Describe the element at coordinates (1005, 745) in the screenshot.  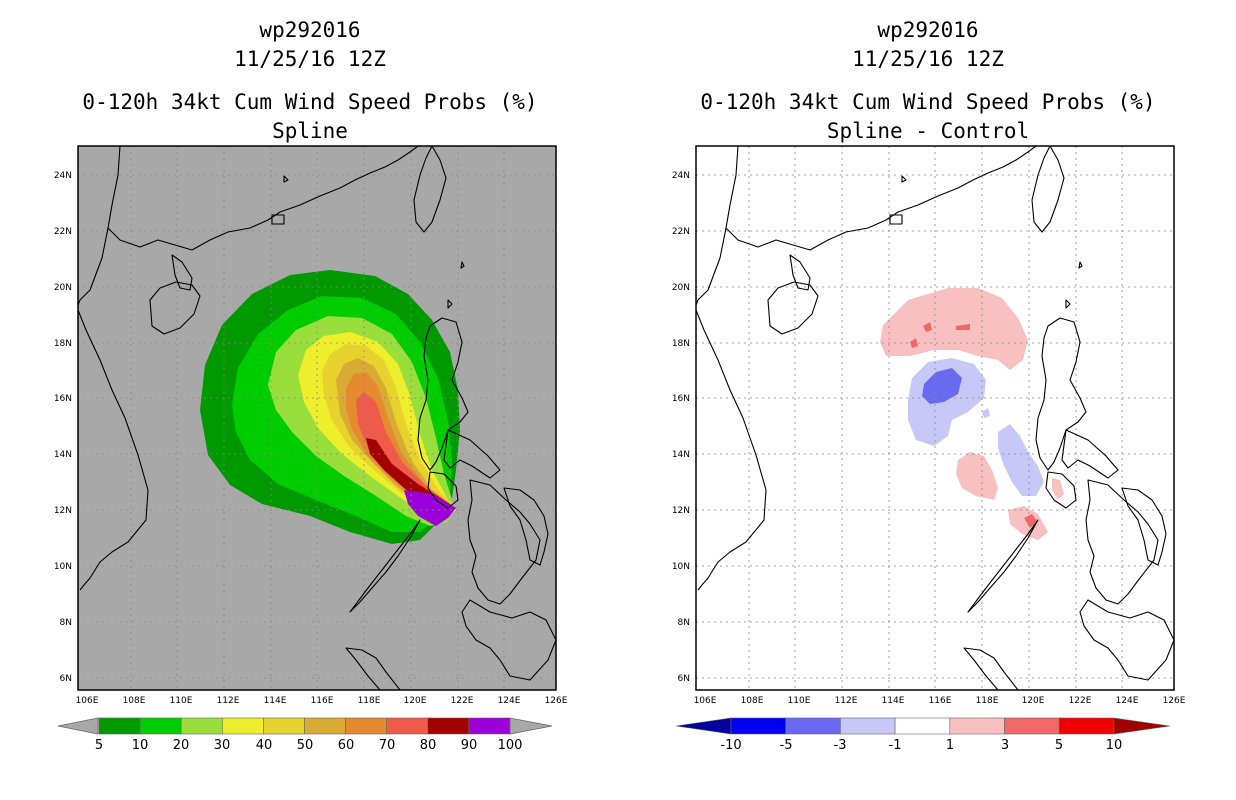
I see `colorbar-label: 3` at that location.